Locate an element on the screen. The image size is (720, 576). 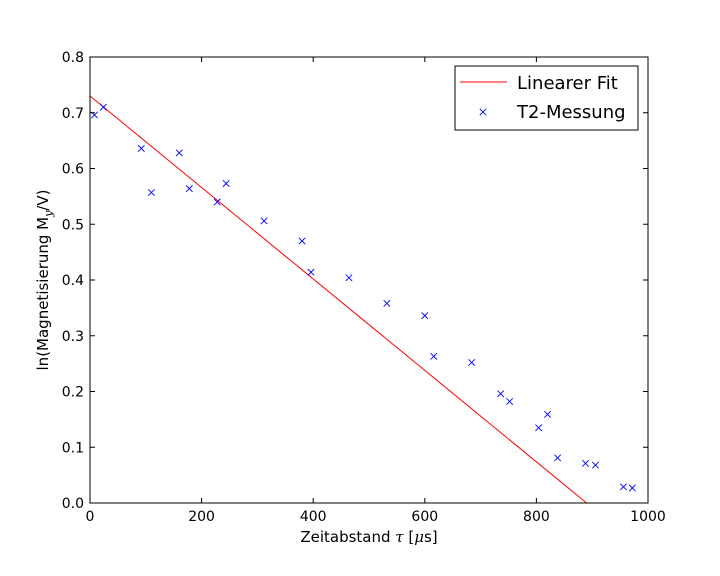
legend: Linearer Fit T2-Messung is located at coordinates (546, 98).